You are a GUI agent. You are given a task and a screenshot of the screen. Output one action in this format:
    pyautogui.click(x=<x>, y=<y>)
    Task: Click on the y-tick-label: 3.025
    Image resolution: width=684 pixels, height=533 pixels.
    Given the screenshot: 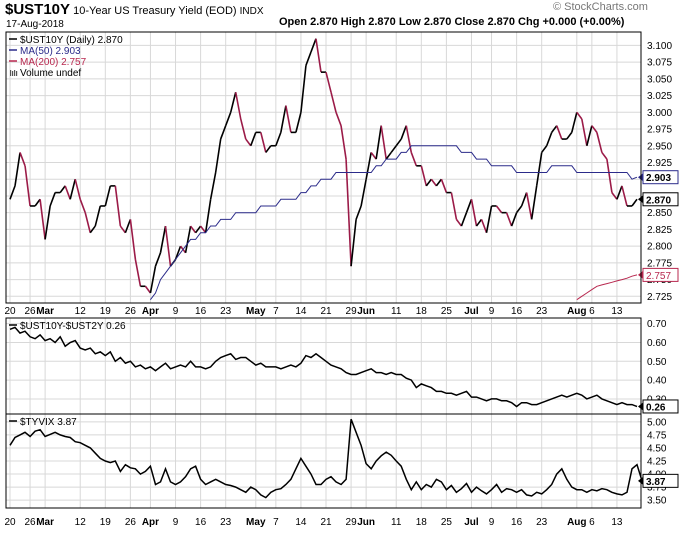 What is the action you would take?
    pyautogui.click(x=659, y=96)
    